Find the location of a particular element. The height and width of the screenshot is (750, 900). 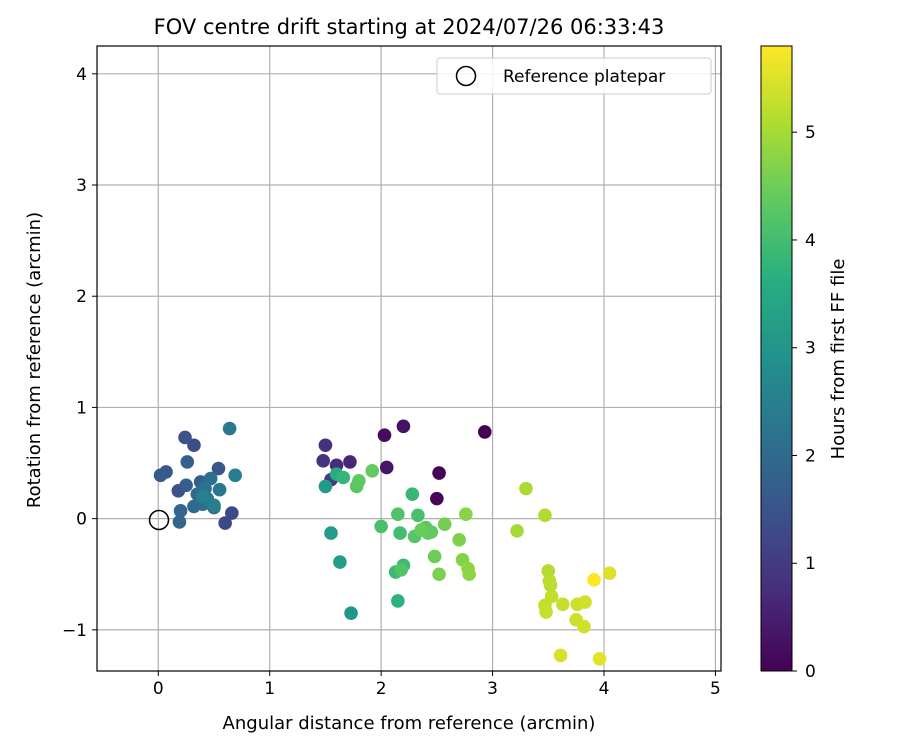

x-axis-ticks: 0 1 2 3 4 5 is located at coordinates (437, 685).